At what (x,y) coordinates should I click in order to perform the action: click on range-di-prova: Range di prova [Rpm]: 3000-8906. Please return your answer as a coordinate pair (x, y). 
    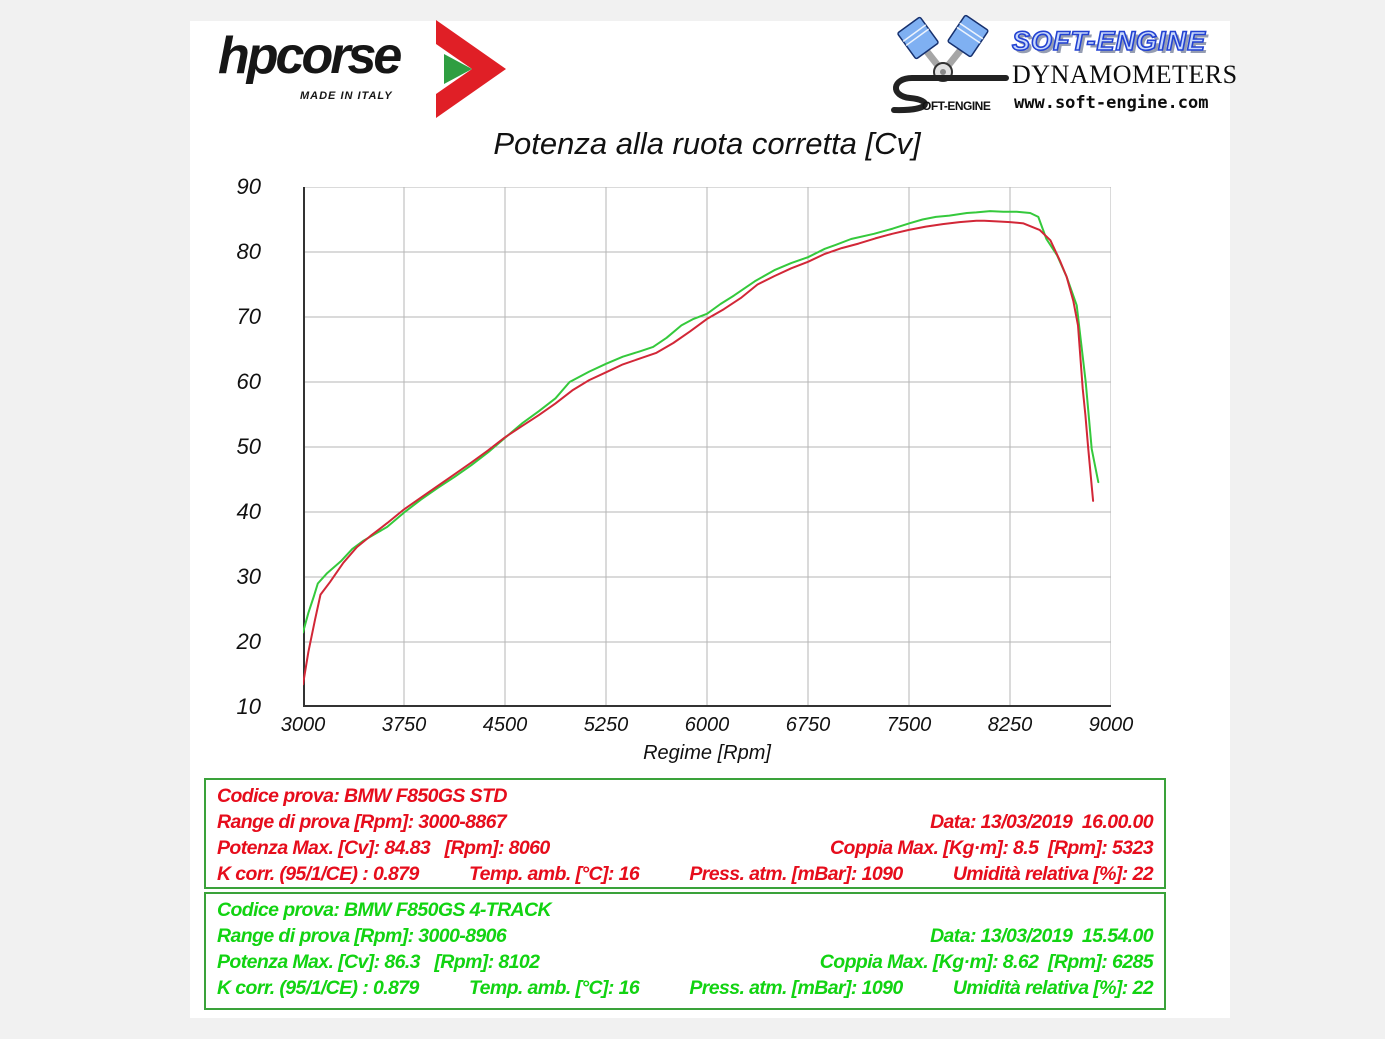
    Looking at the image, I should click on (362, 936).